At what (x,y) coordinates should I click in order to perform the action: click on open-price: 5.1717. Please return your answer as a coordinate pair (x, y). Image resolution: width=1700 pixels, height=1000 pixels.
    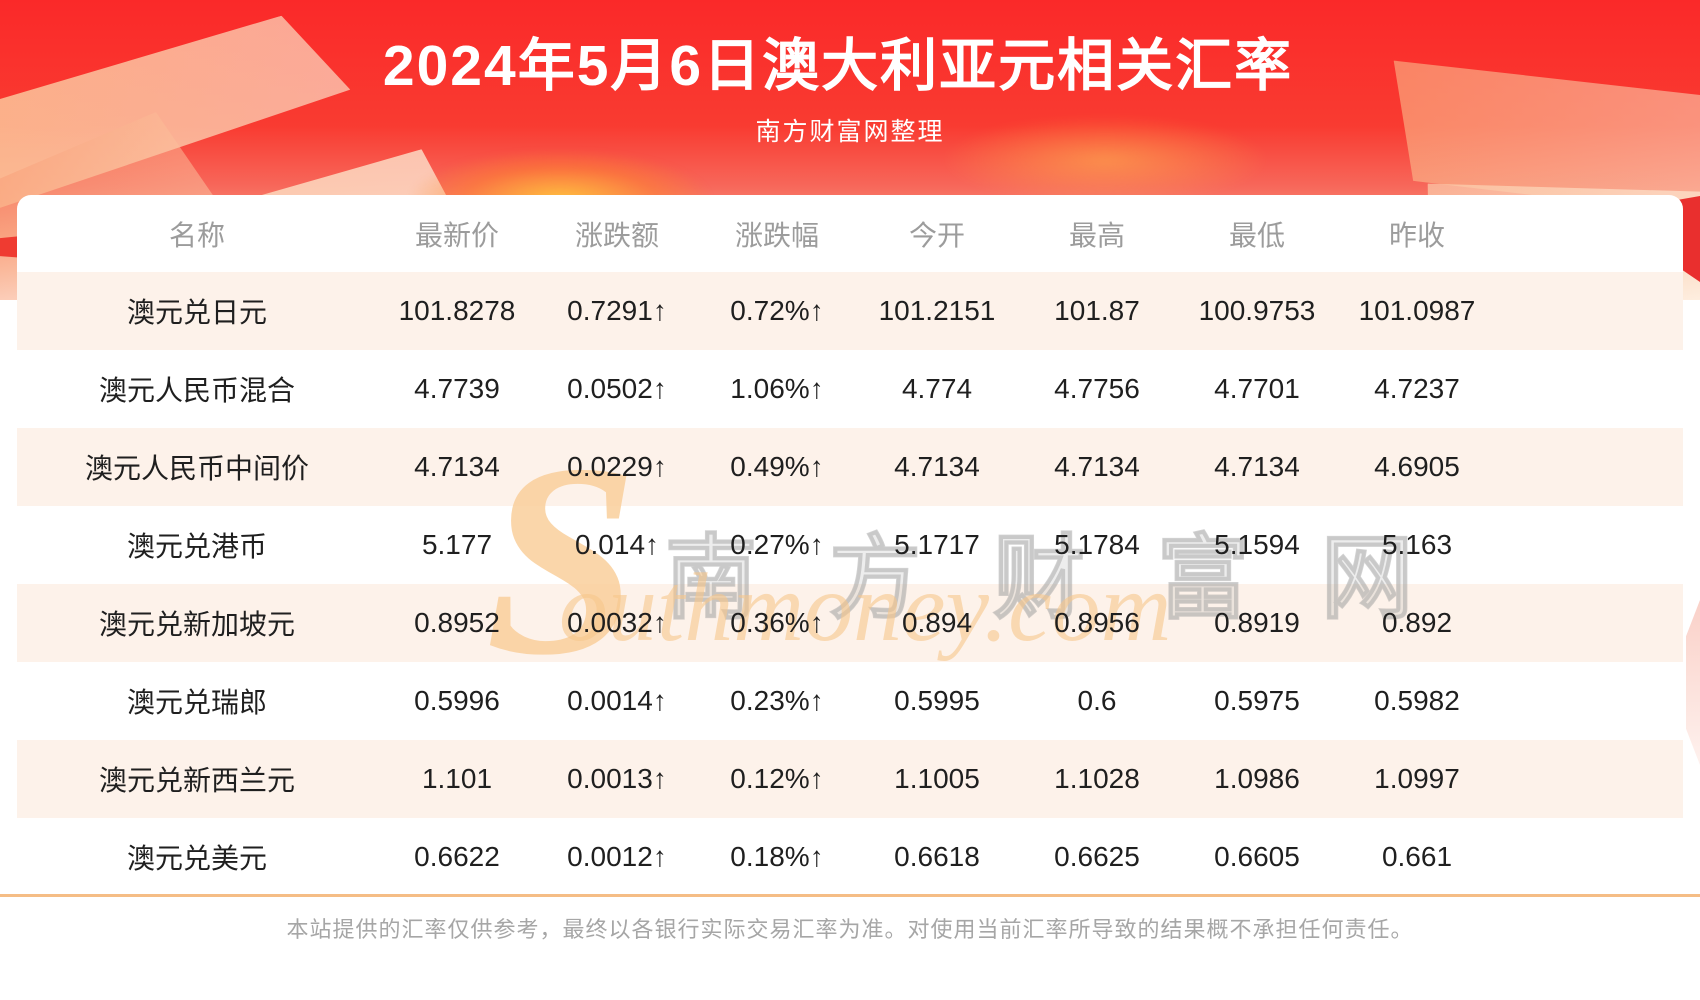
    Looking at the image, I should click on (937, 544).